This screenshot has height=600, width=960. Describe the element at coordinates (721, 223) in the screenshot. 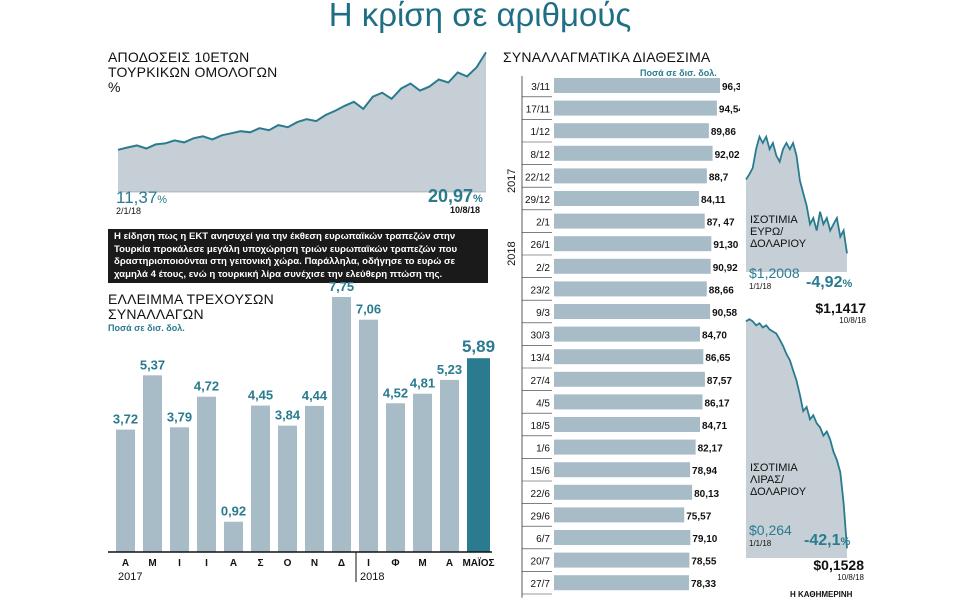

I see `reserves-value-label: 87, 47` at that location.